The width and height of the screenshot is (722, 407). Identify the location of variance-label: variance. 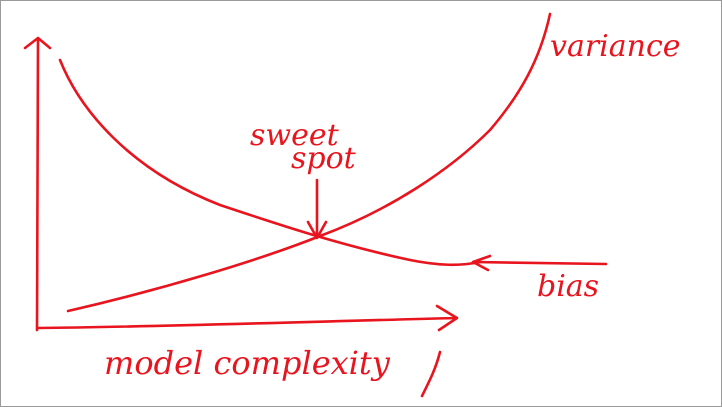
(615, 46).